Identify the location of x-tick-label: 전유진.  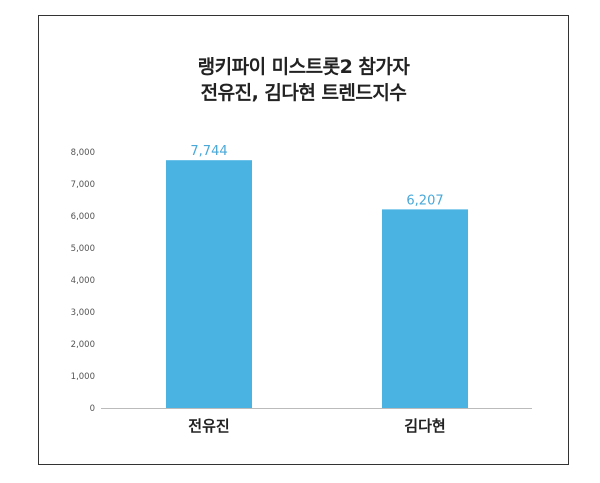
(208, 426).